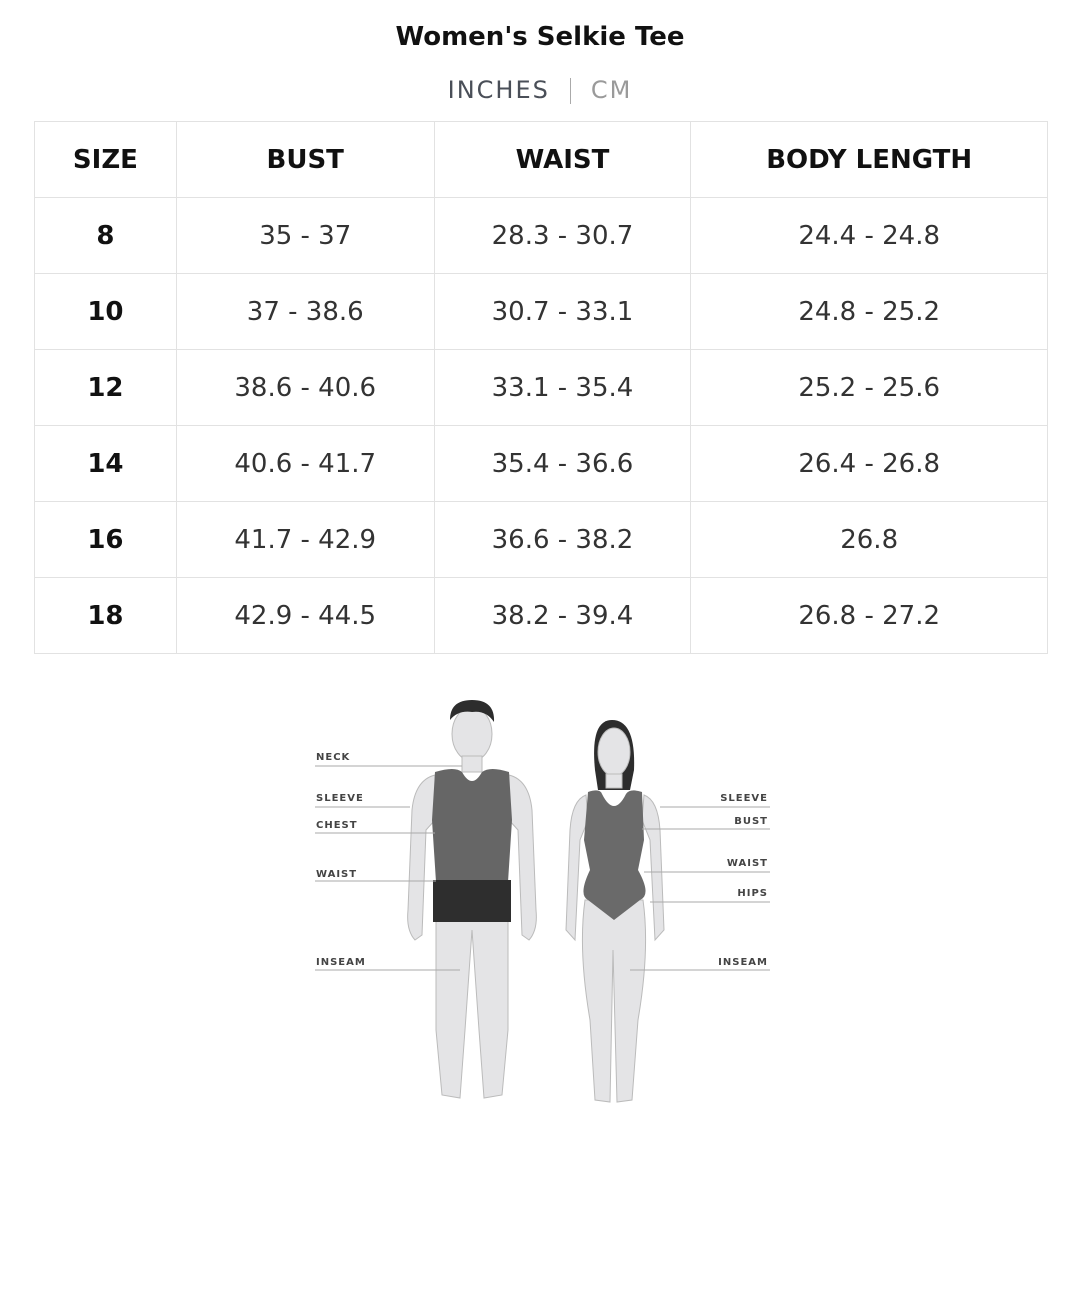 The height and width of the screenshot is (1296, 1080). Describe the element at coordinates (615, 911) in the screenshot. I see `female-figure` at that location.